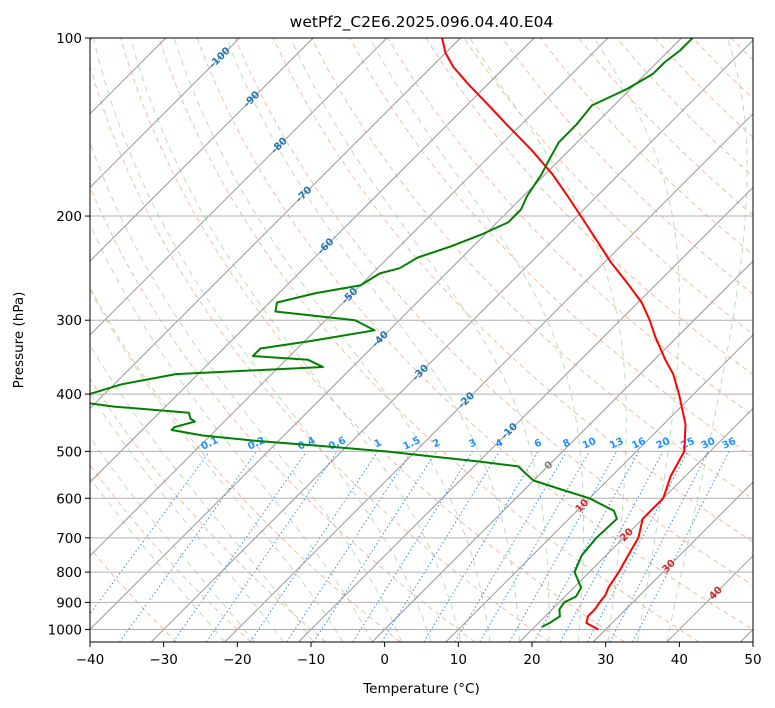 Image resolution: width=775 pixels, height=708 pixels. I want to click on mixing-ratio-labels: 0.1 0.2 0.4 0.6 1 1.5 2 3 4 6 8 10 13 16 20 25 30 36, so click(468, 443).